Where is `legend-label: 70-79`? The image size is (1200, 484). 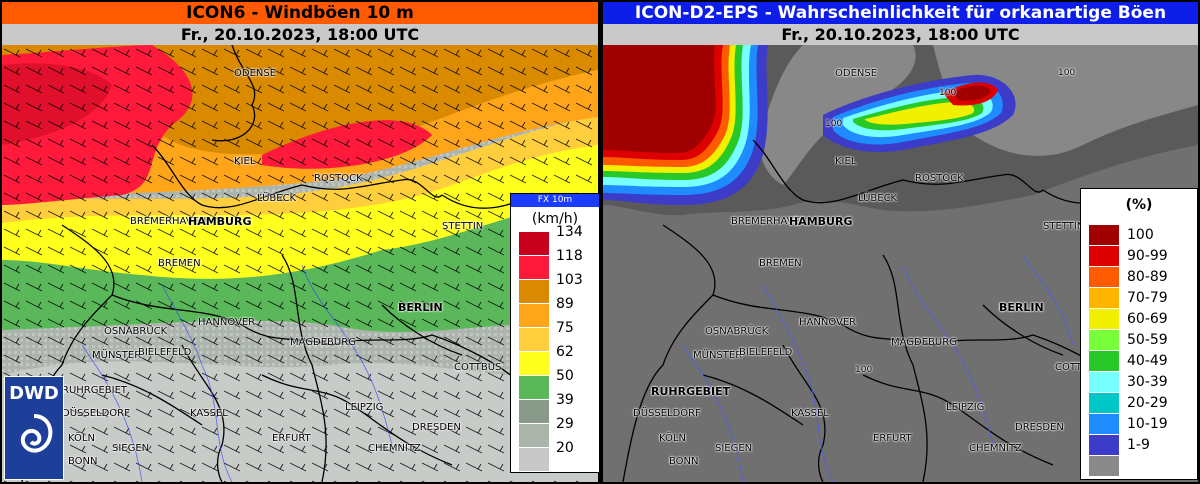 legend-label: 70-79 is located at coordinates (1147, 298).